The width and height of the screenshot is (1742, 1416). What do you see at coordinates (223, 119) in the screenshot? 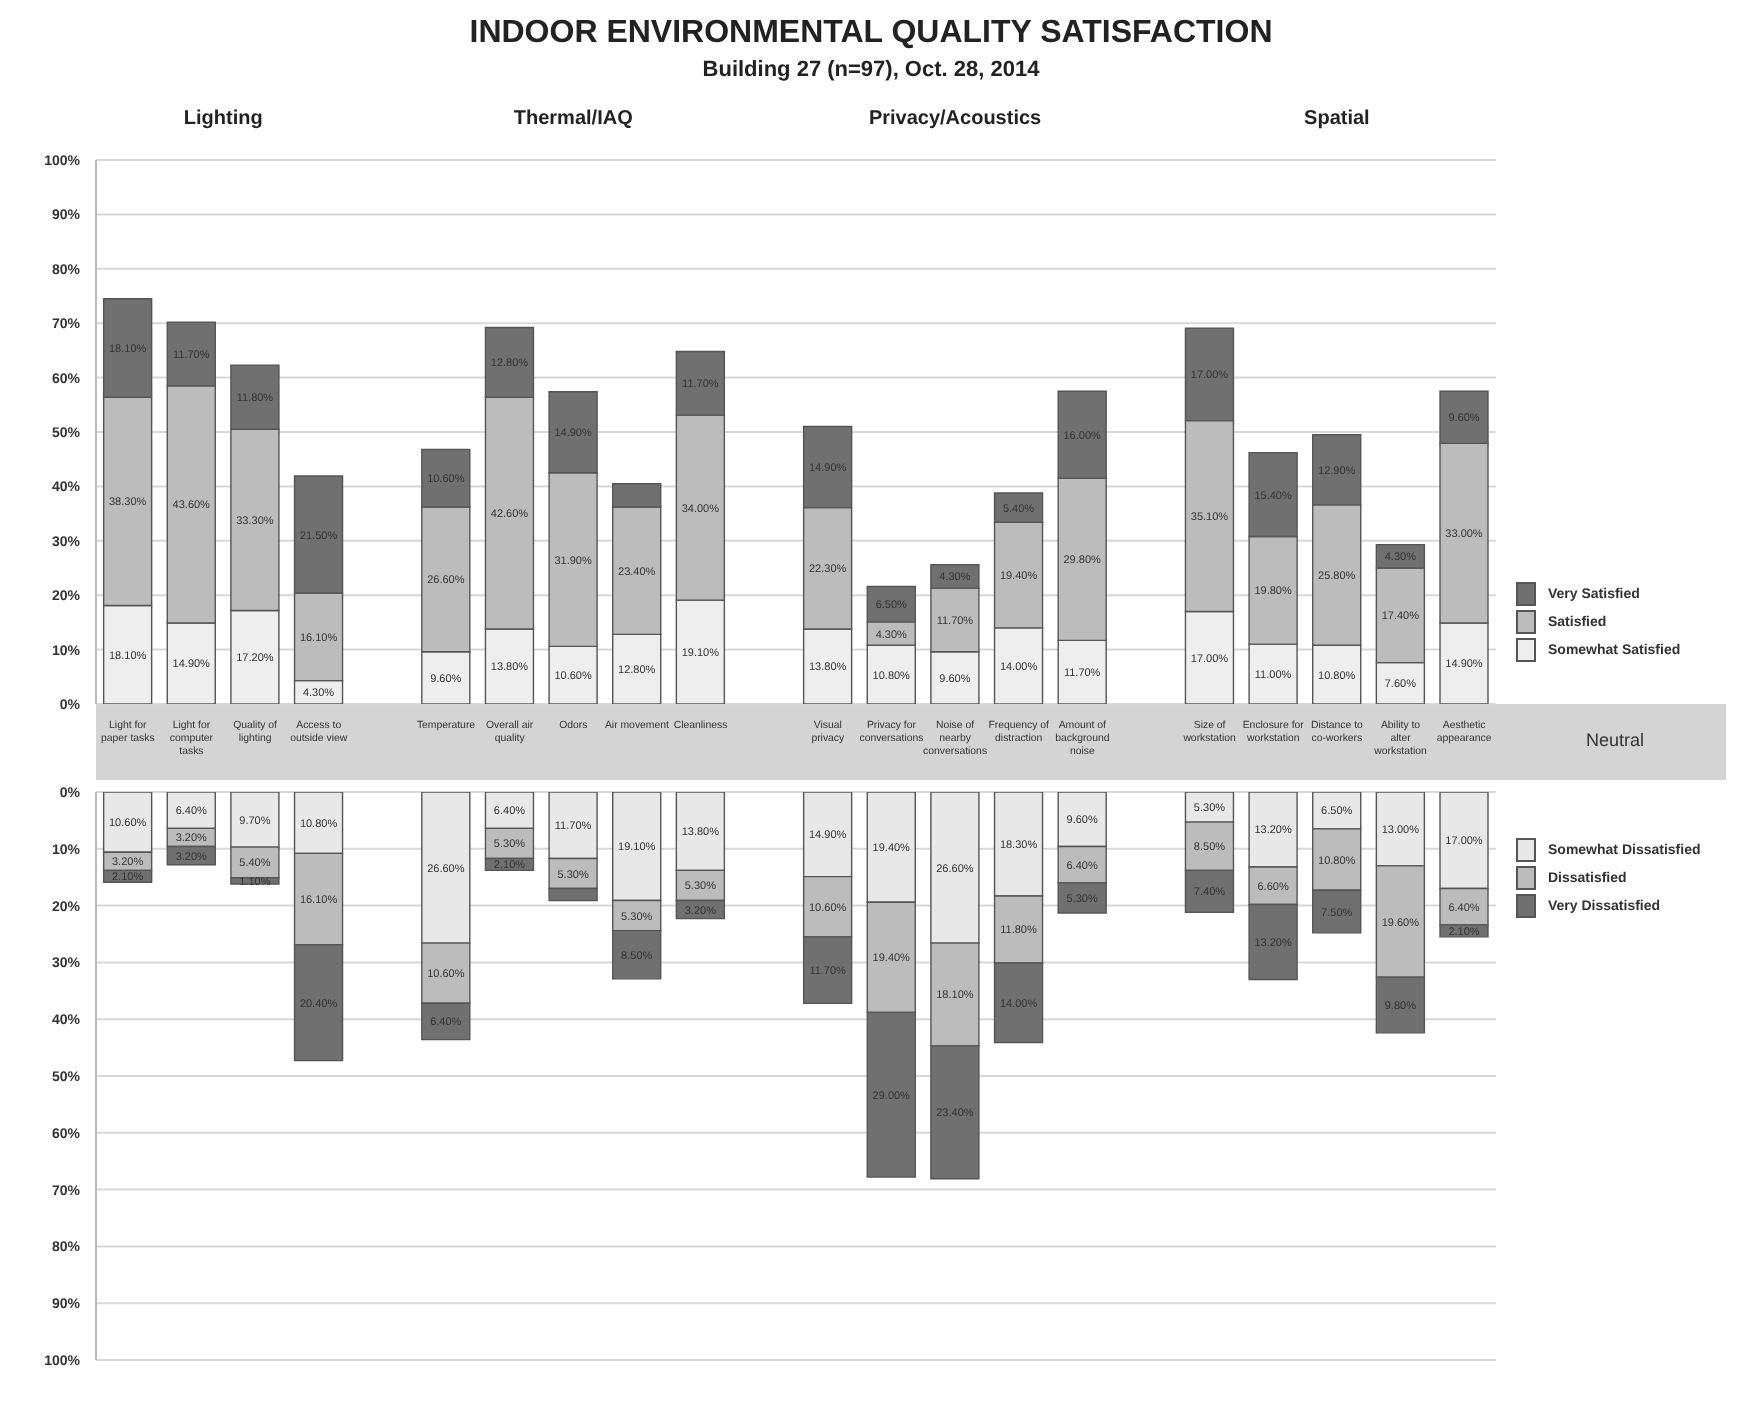
I see `text: Lighting` at bounding box center [223, 119].